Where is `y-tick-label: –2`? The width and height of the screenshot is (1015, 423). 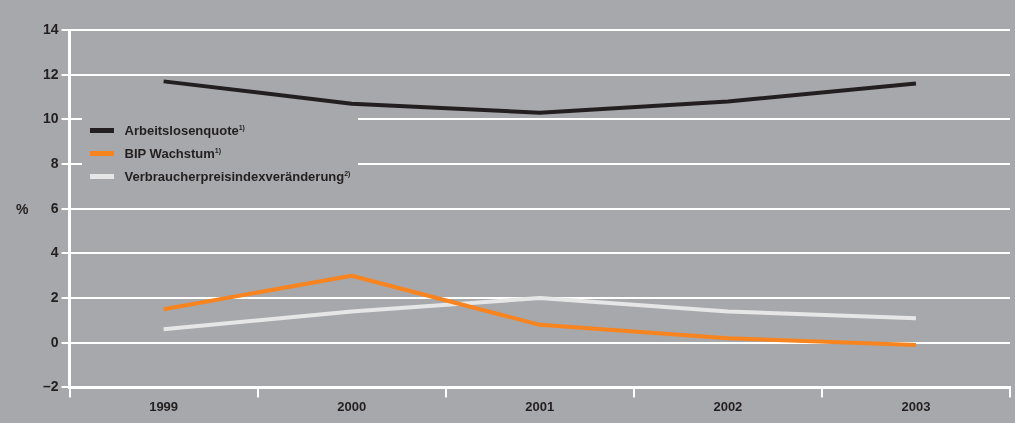 y-tick-label: –2 is located at coordinates (50, 386).